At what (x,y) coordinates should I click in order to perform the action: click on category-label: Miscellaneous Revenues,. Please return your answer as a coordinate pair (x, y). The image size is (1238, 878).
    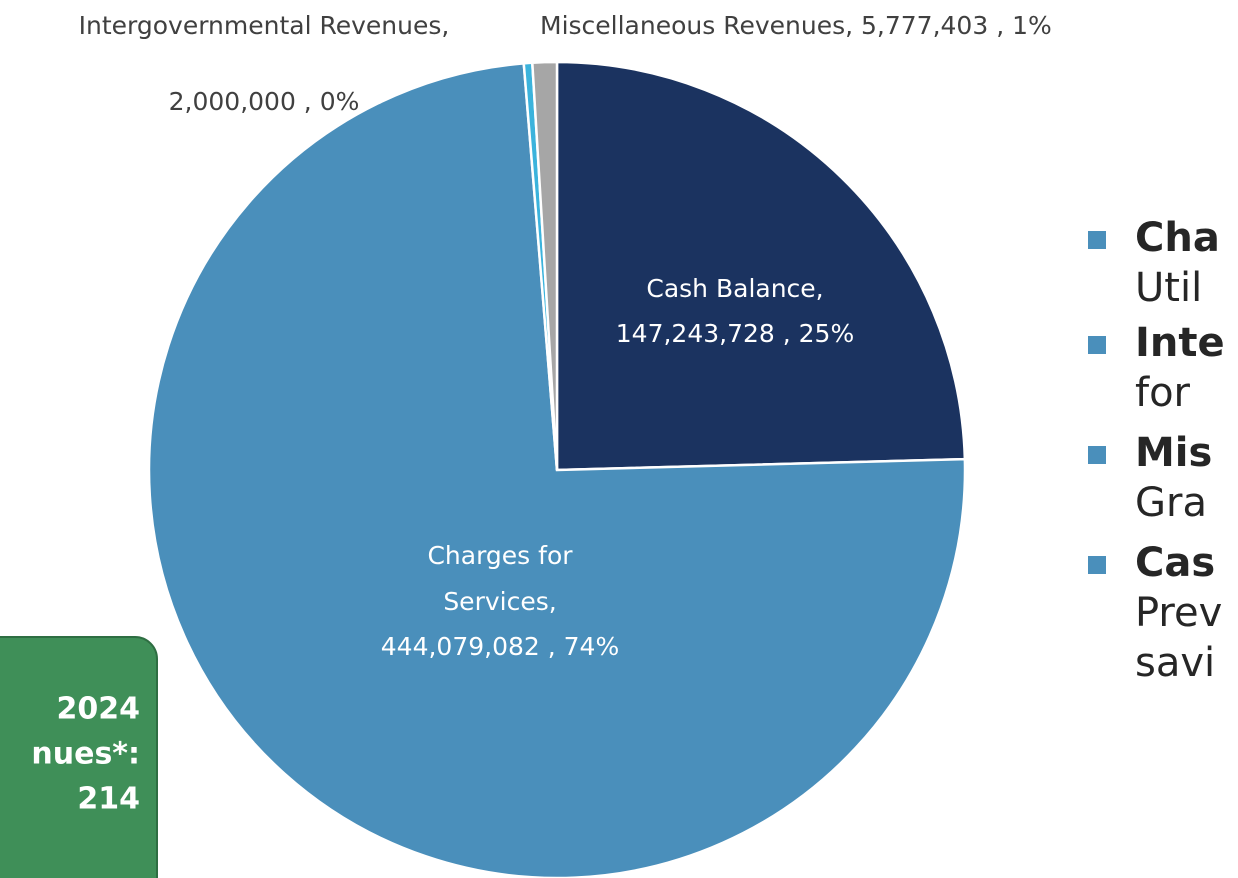
    Looking at the image, I should click on (696, 25).